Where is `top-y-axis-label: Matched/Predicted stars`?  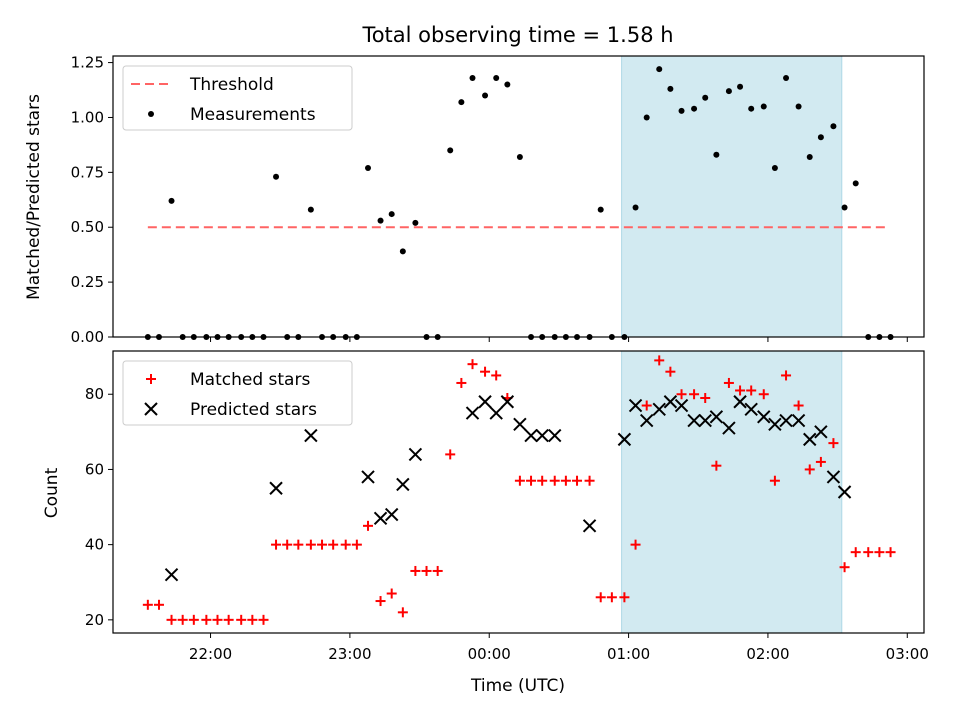
top-y-axis-label: Matched/Predicted stars is located at coordinates (34, 197).